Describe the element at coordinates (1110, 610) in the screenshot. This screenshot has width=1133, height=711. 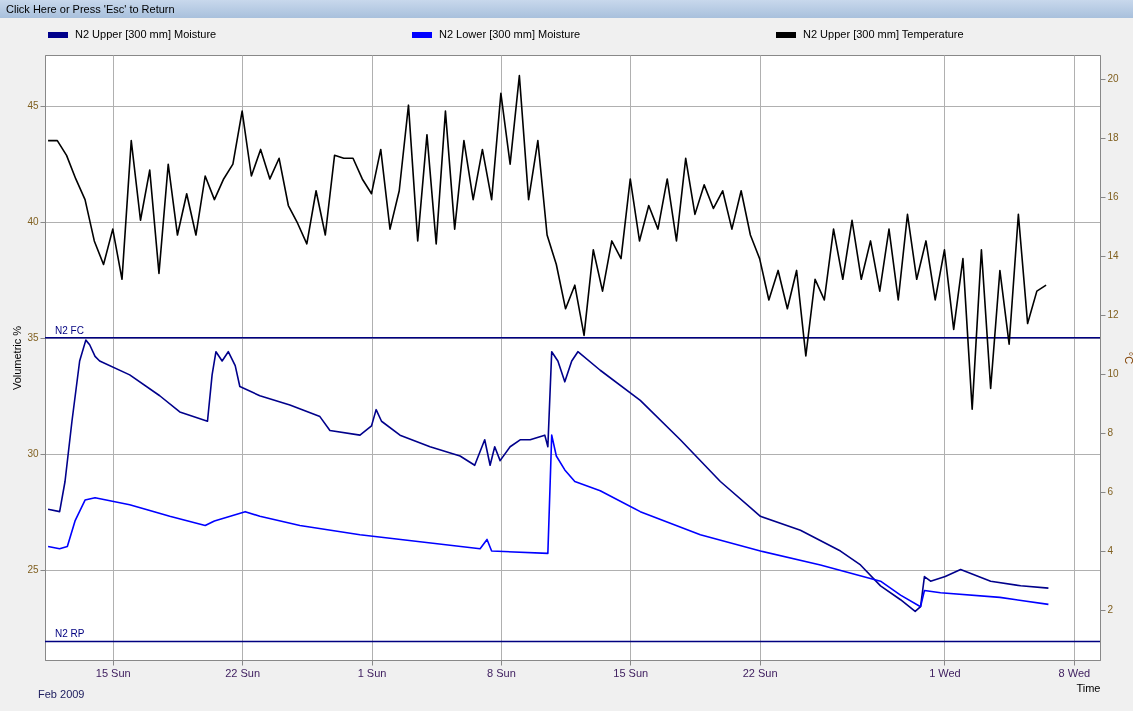
I see `y2-tick-label: 2` at that location.